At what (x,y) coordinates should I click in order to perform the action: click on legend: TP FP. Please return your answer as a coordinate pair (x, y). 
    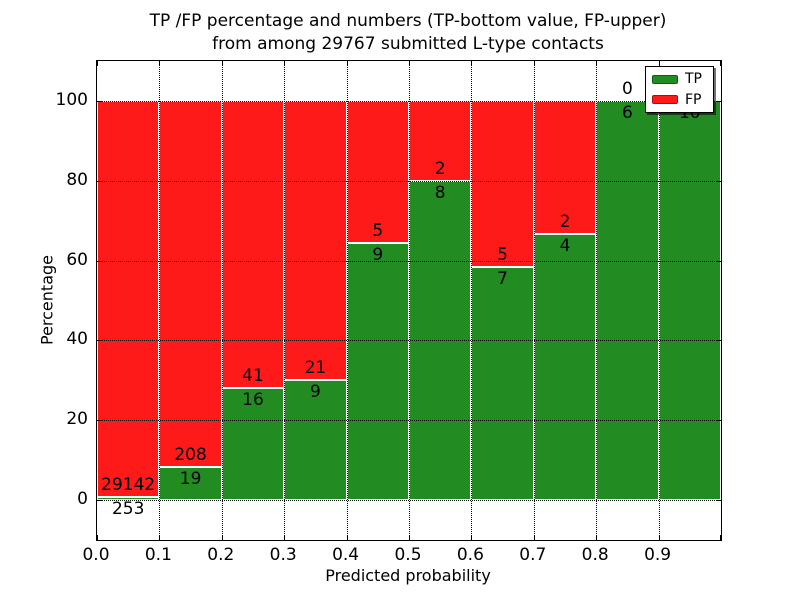
    Looking at the image, I should click on (679, 89).